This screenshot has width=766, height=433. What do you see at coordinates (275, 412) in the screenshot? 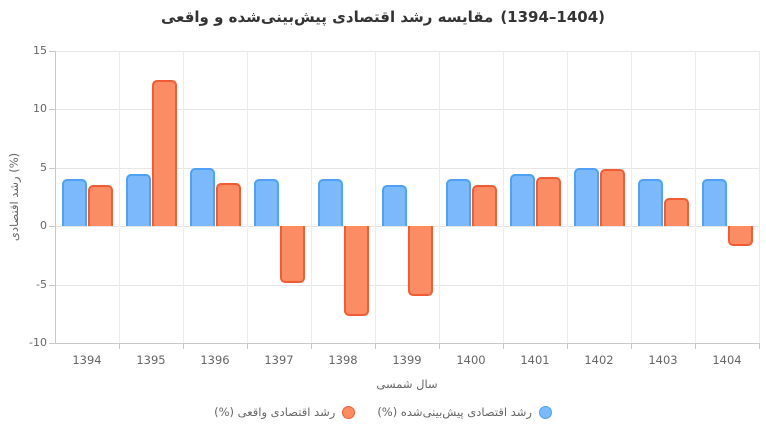
I see `legend-label-actual: رشد اقتصادی واقعی (%)` at bounding box center [275, 412].